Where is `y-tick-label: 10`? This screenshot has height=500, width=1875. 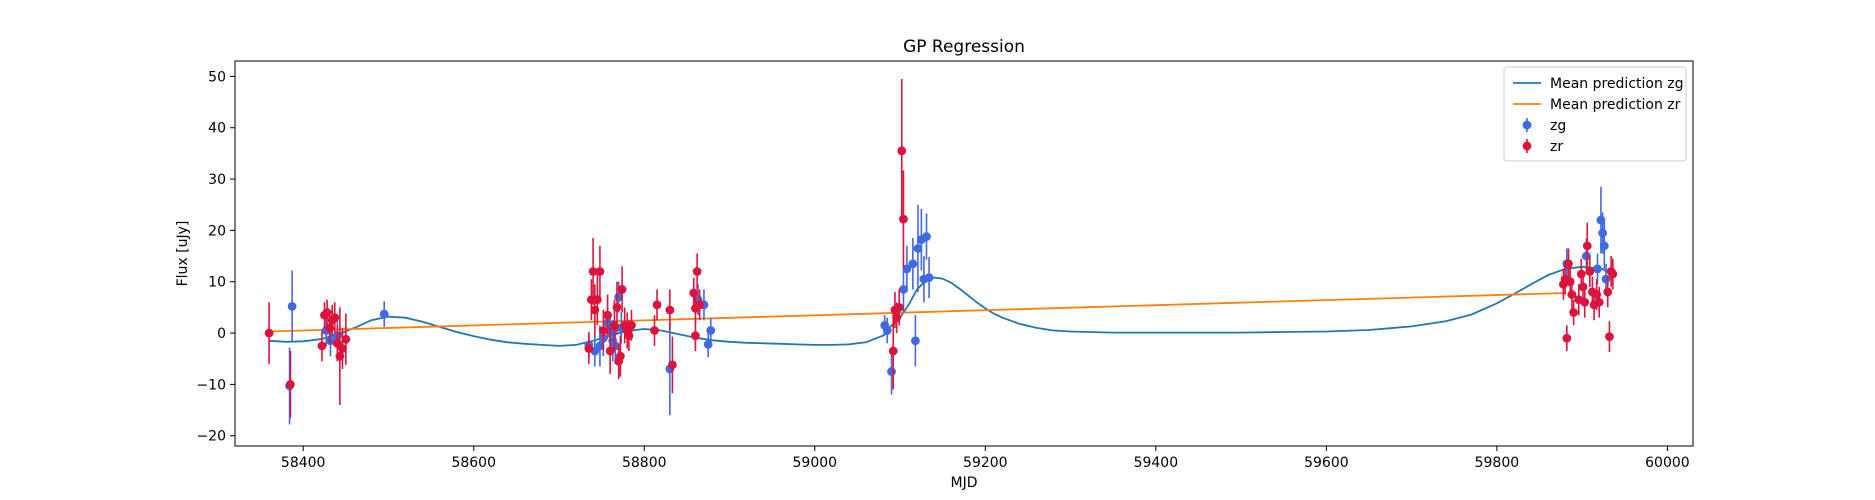 y-tick-label: 10 is located at coordinates (217, 283).